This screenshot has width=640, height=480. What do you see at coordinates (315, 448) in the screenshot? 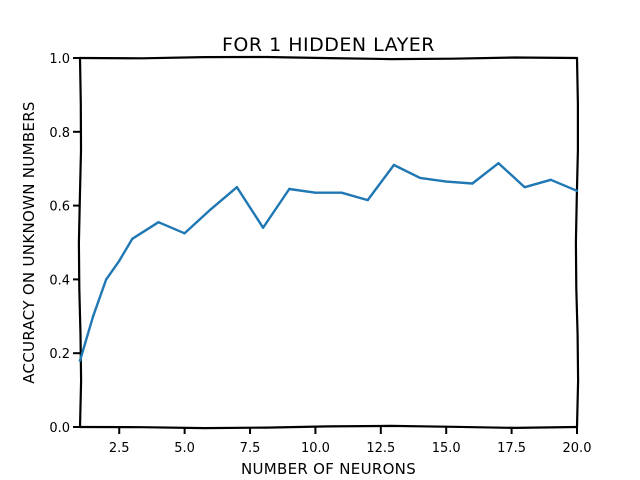
I see `x-tick-label: 10.0` at bounding box center [315, 448].